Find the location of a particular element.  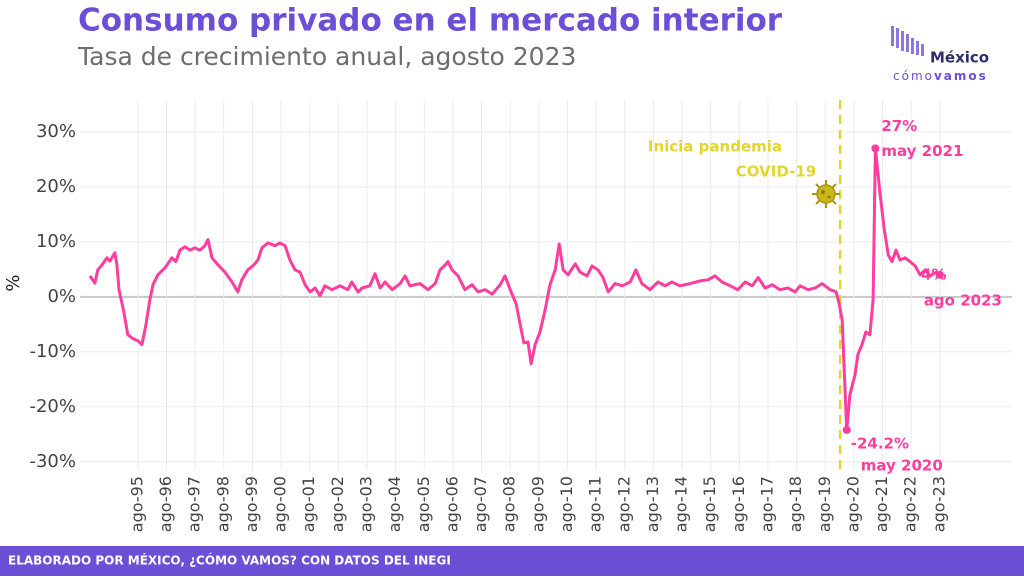

x-tick-label: ago-17 is located at coordinates (766, 504).